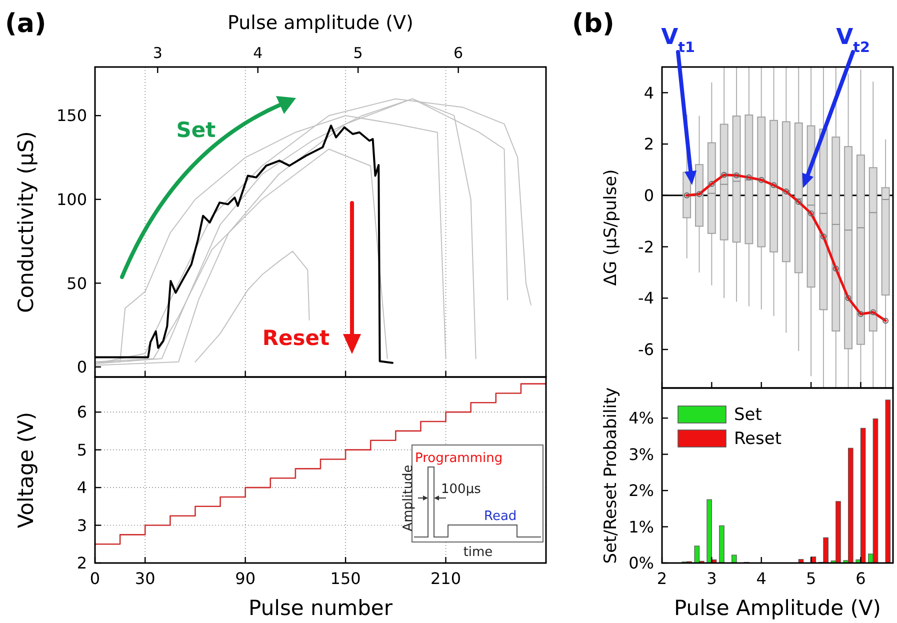  What do you see at coordinates (95, 578) in the screenshot?
I see `x-tick-label: 0` at bounding box center [95, 578].